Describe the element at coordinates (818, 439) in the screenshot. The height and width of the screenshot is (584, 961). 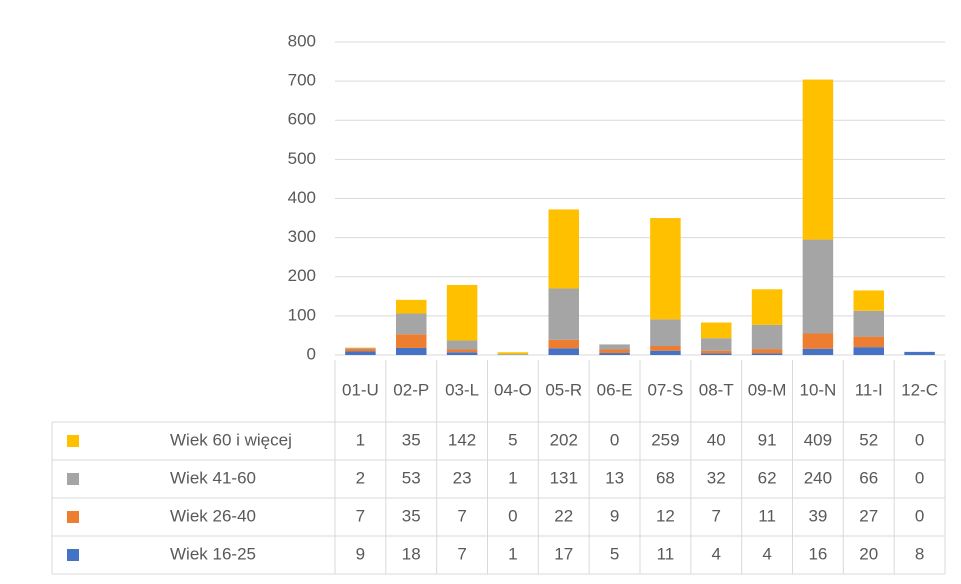
I see `table-value: 409` at that location.